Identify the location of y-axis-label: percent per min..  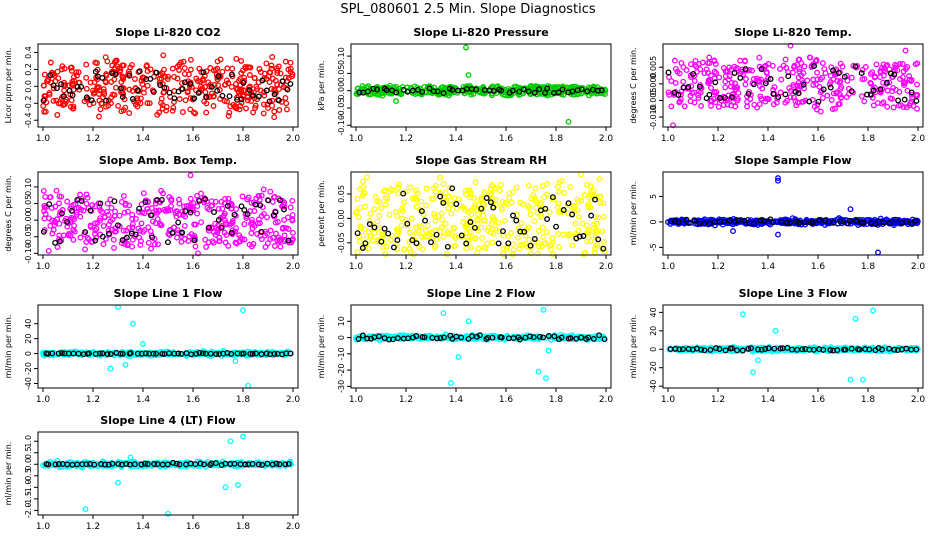
(321, 213).